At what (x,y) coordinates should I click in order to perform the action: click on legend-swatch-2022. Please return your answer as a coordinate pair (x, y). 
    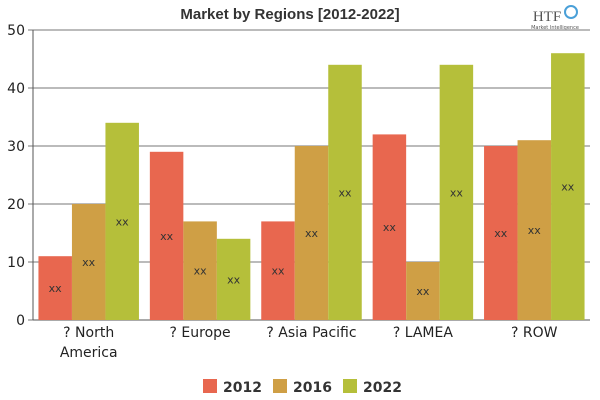
    Looking at the image, I should click on (350, 386).